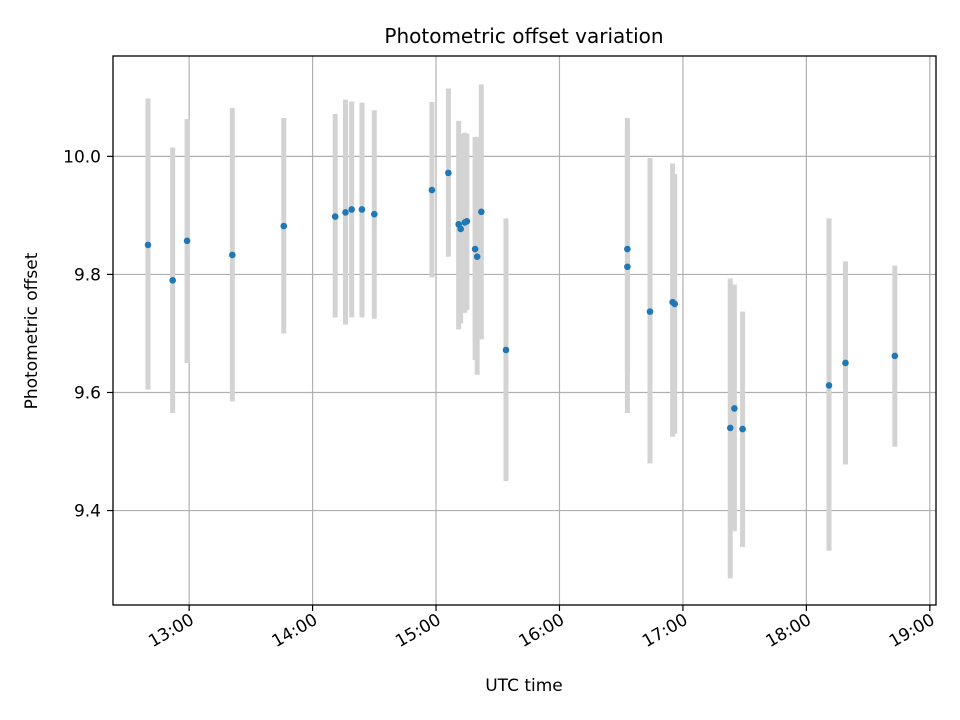  Describe the element at coordinates (542, 631) in the screenshot. I see `x-tick-label: 16:00` at that location.